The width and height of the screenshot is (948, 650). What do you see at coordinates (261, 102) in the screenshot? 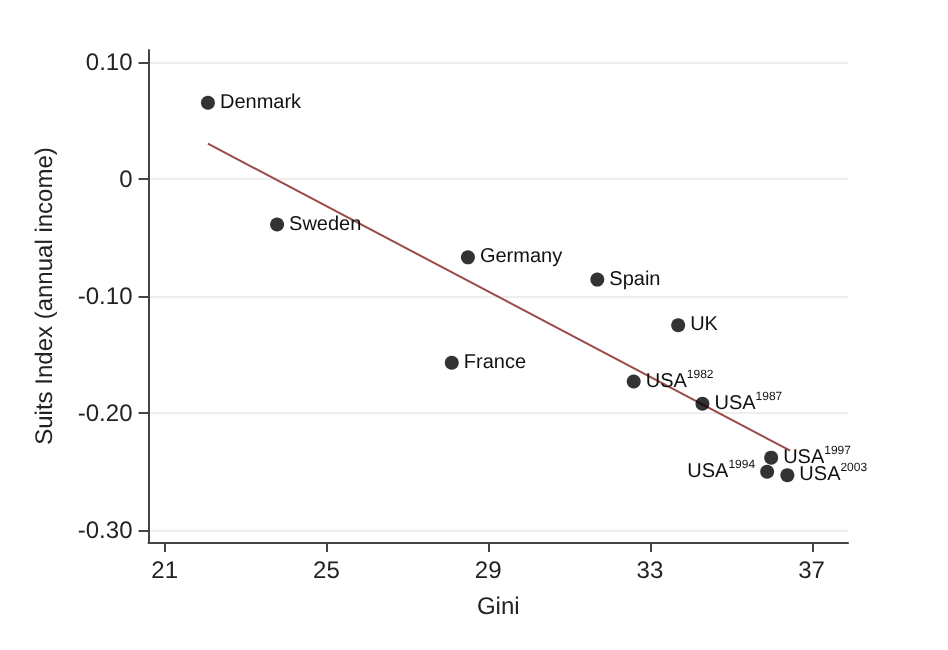
I see `annotation: Denmark` at bounding box center [261, 102].